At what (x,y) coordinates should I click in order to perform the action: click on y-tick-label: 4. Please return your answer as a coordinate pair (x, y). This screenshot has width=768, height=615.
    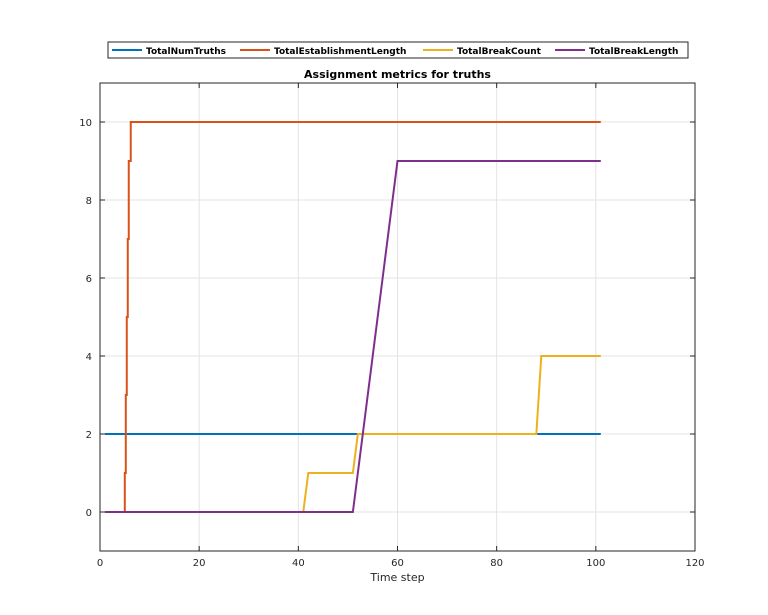
    Looking at the image, I should click on (89, 357).